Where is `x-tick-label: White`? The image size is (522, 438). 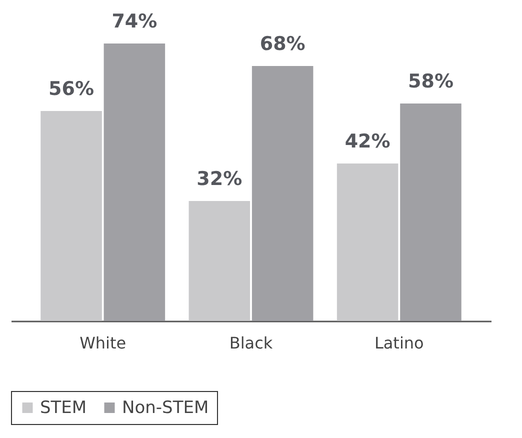
x-tick-label: White is located at coordinates (103, 343).